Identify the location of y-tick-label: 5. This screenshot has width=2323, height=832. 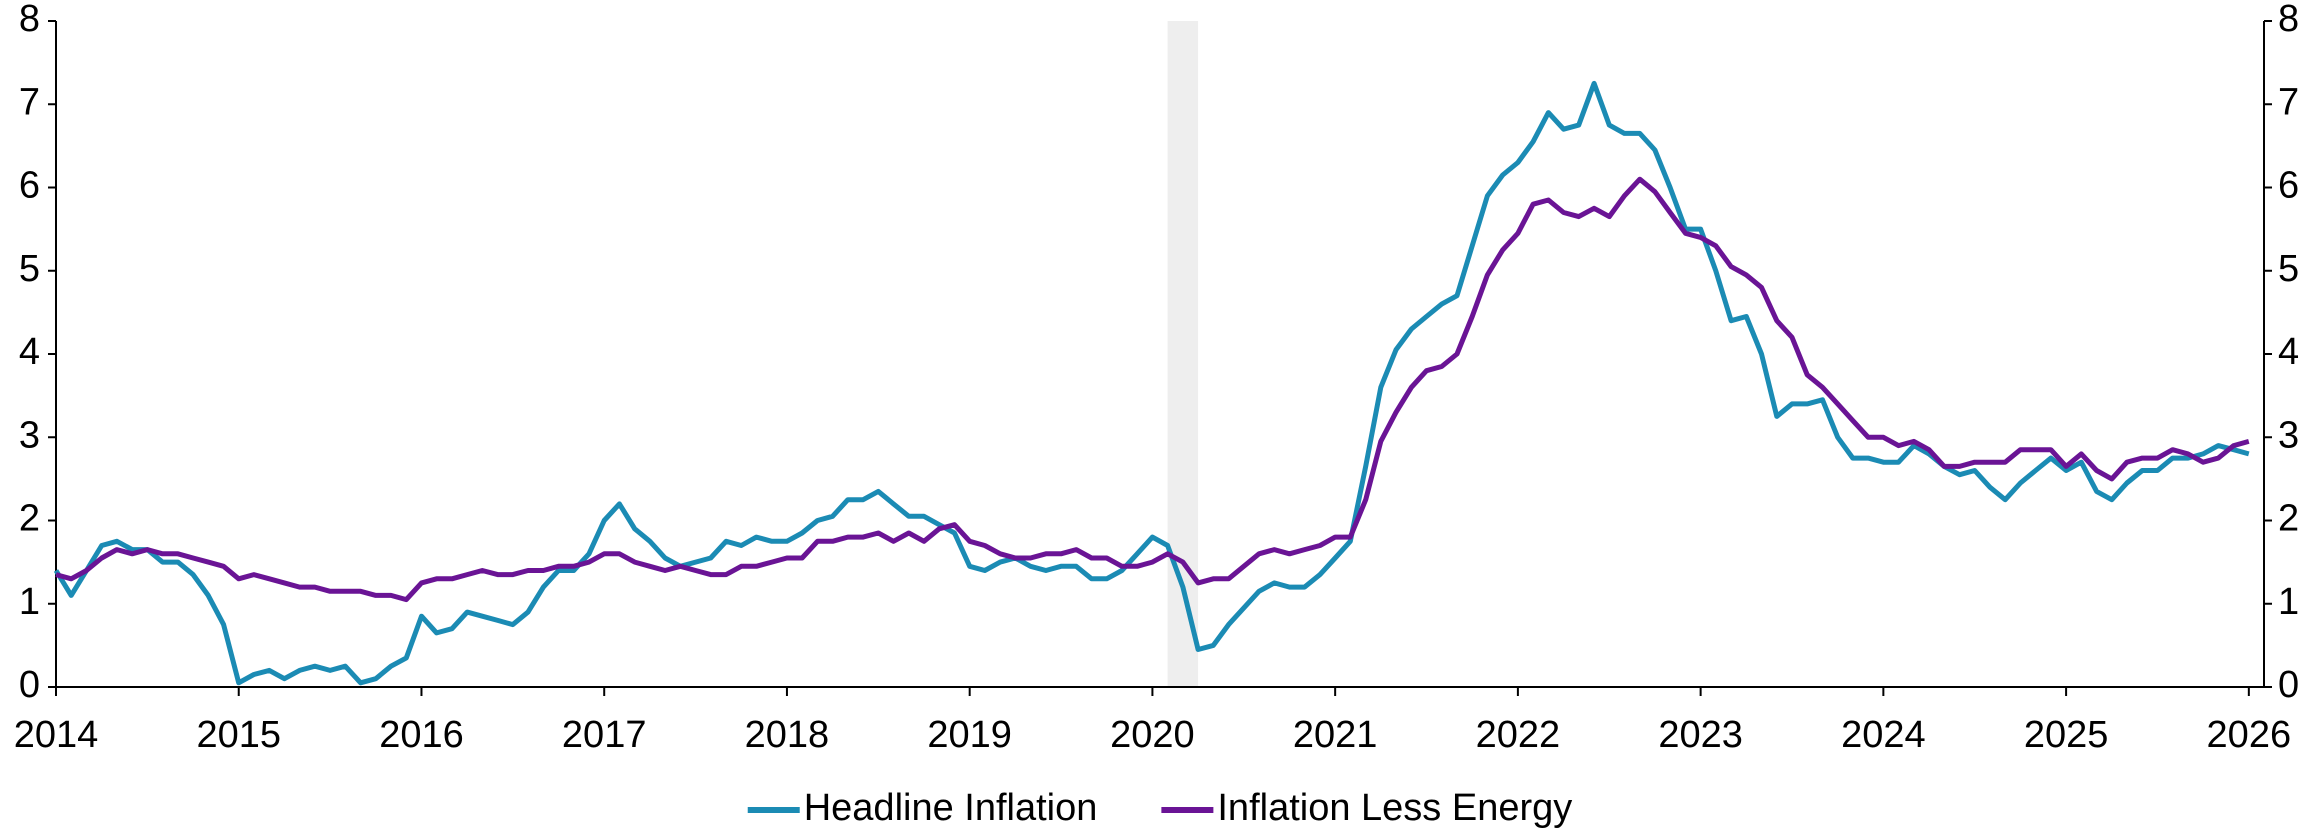
(29, 269).